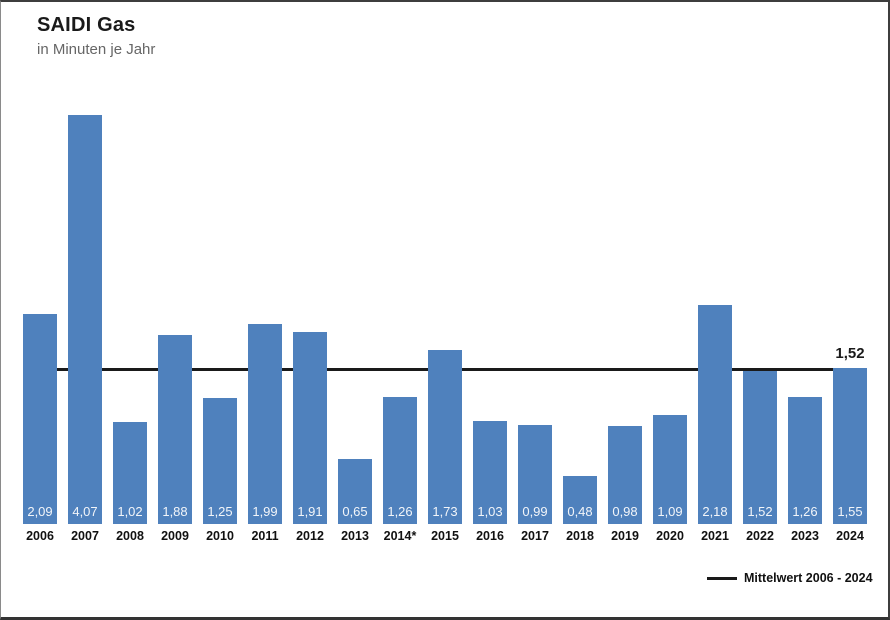  I want to click on bar-2013: 0,65, so click(355, 491).